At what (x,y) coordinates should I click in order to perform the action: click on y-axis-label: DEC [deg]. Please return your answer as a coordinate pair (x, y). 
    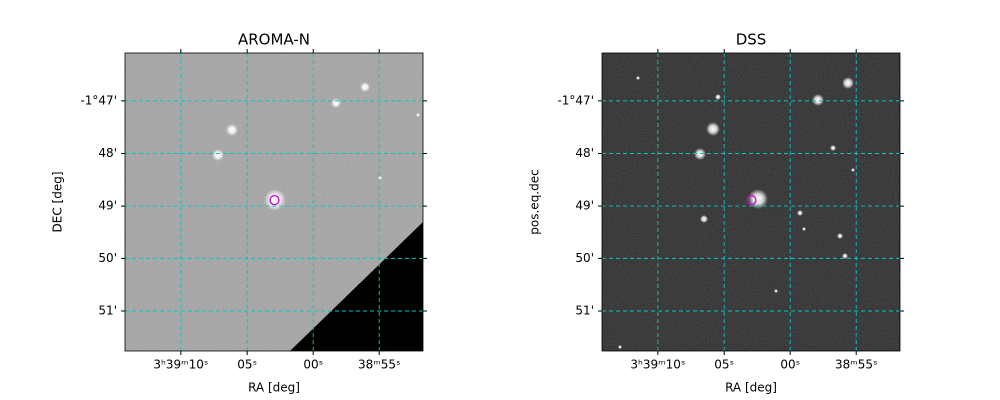
    Looking at the image, I should click on (58, 202).